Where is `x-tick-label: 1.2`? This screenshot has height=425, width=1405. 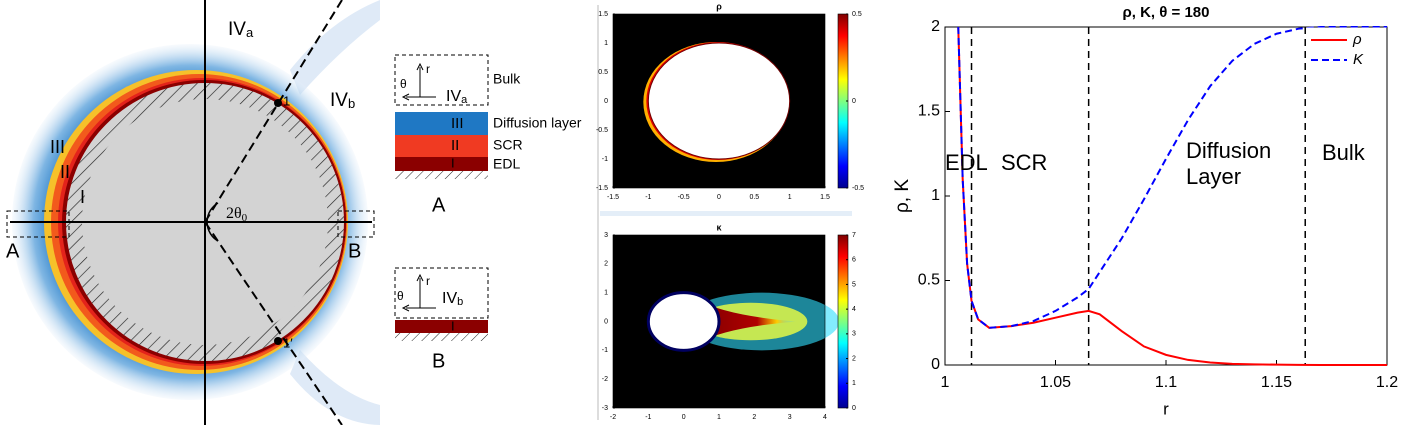
x-tick-label: 1.2 is located at coordinates (1387, 382).